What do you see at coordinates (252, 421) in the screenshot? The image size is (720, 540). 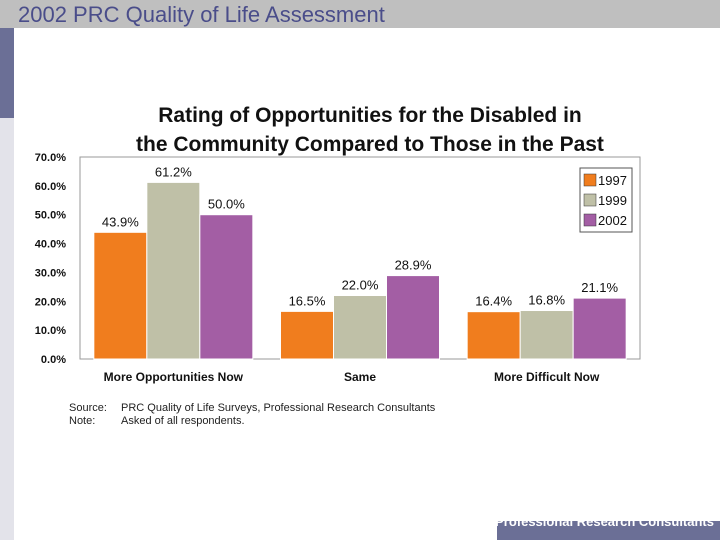 I see `note-row: Note: Asked of all respondents.` at bounding box center [252, 421].